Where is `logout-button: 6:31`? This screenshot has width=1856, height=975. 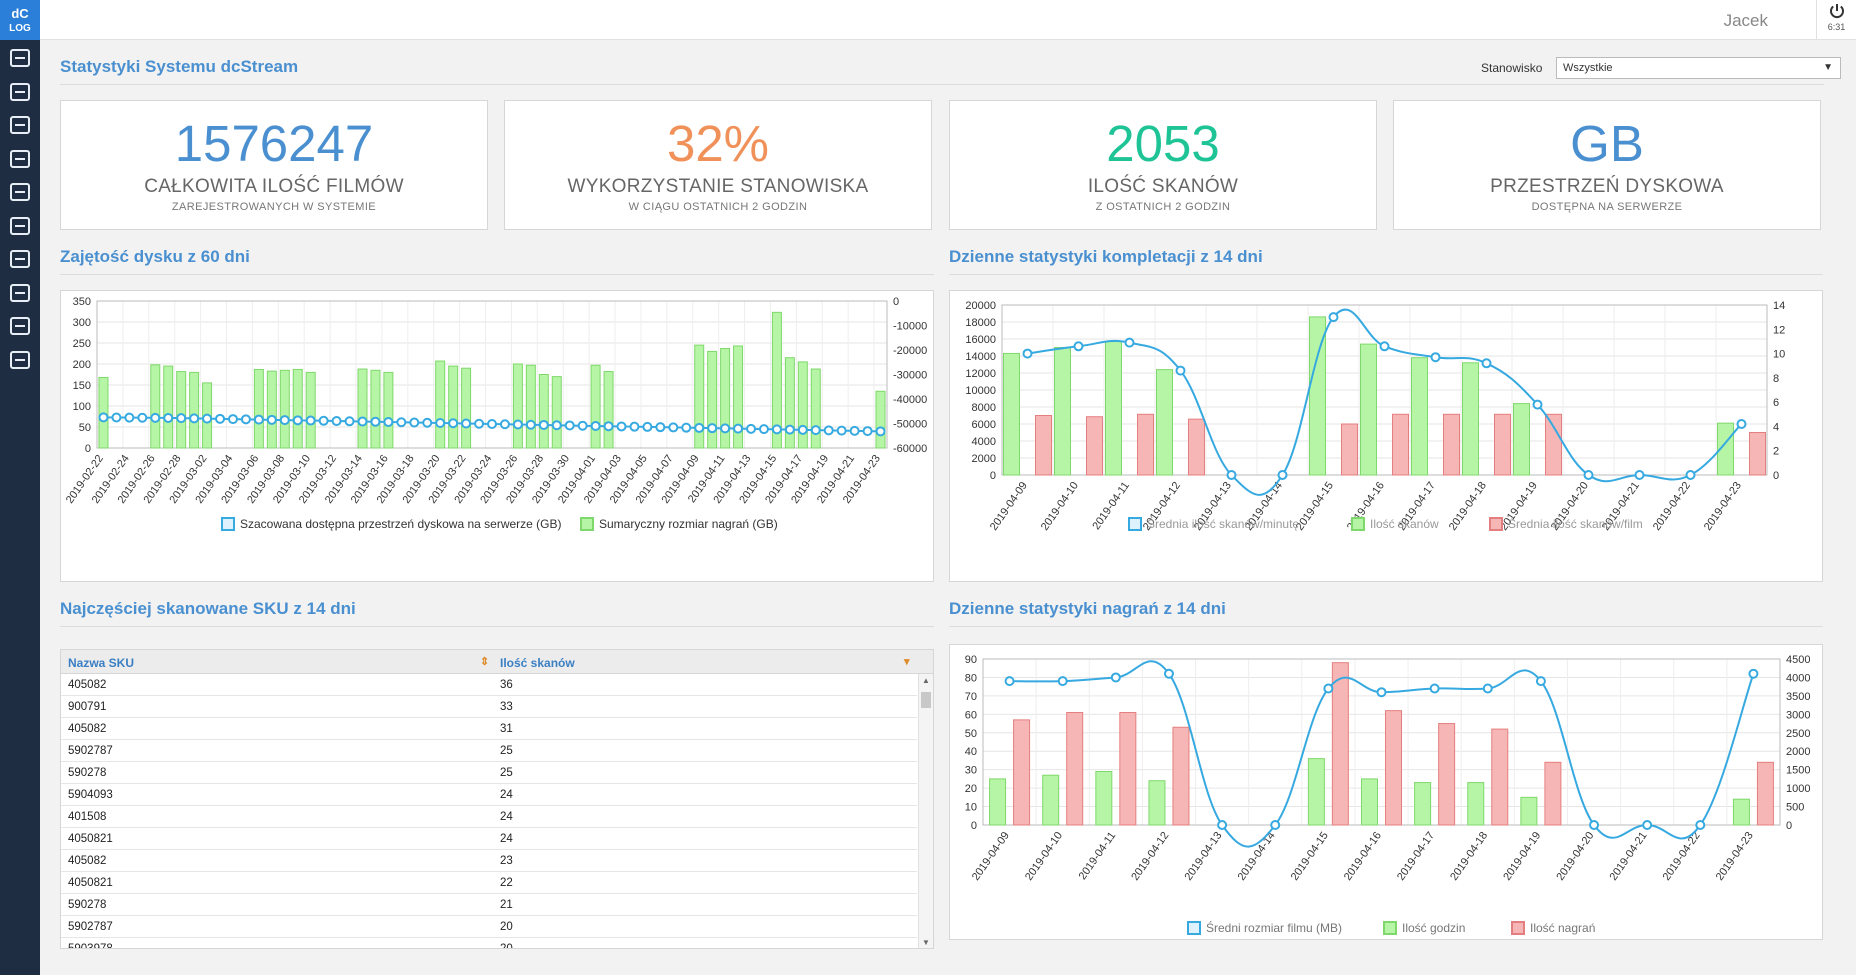
logout-button: 6:31 is located at coordinates (1836, 20).